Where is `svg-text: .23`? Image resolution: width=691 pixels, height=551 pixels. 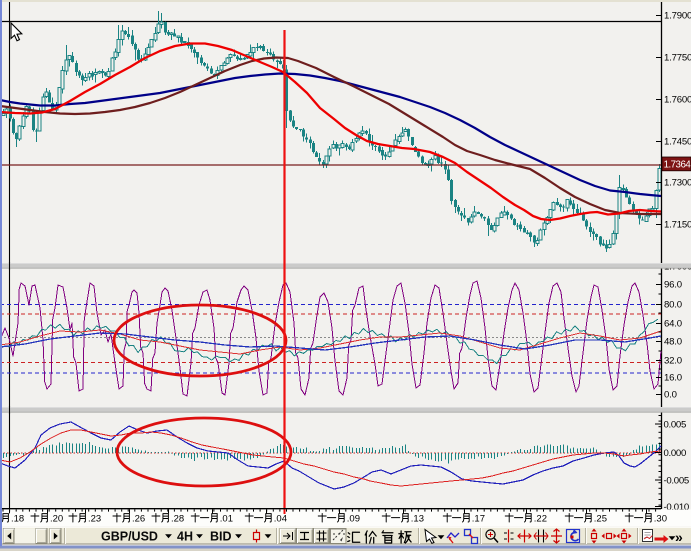
svg-text: .23 is located at coordinates (94, 519).